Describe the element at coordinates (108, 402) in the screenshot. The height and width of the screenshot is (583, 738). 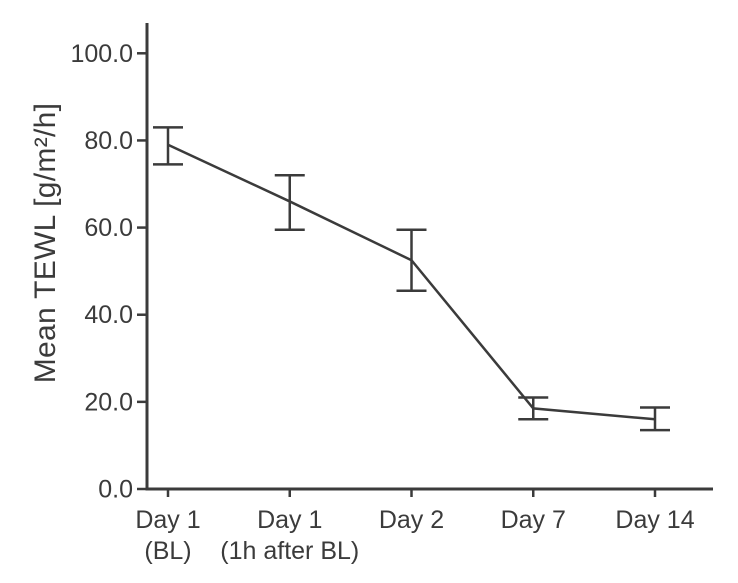
I see `y-tick-label: 20.0` at that location.